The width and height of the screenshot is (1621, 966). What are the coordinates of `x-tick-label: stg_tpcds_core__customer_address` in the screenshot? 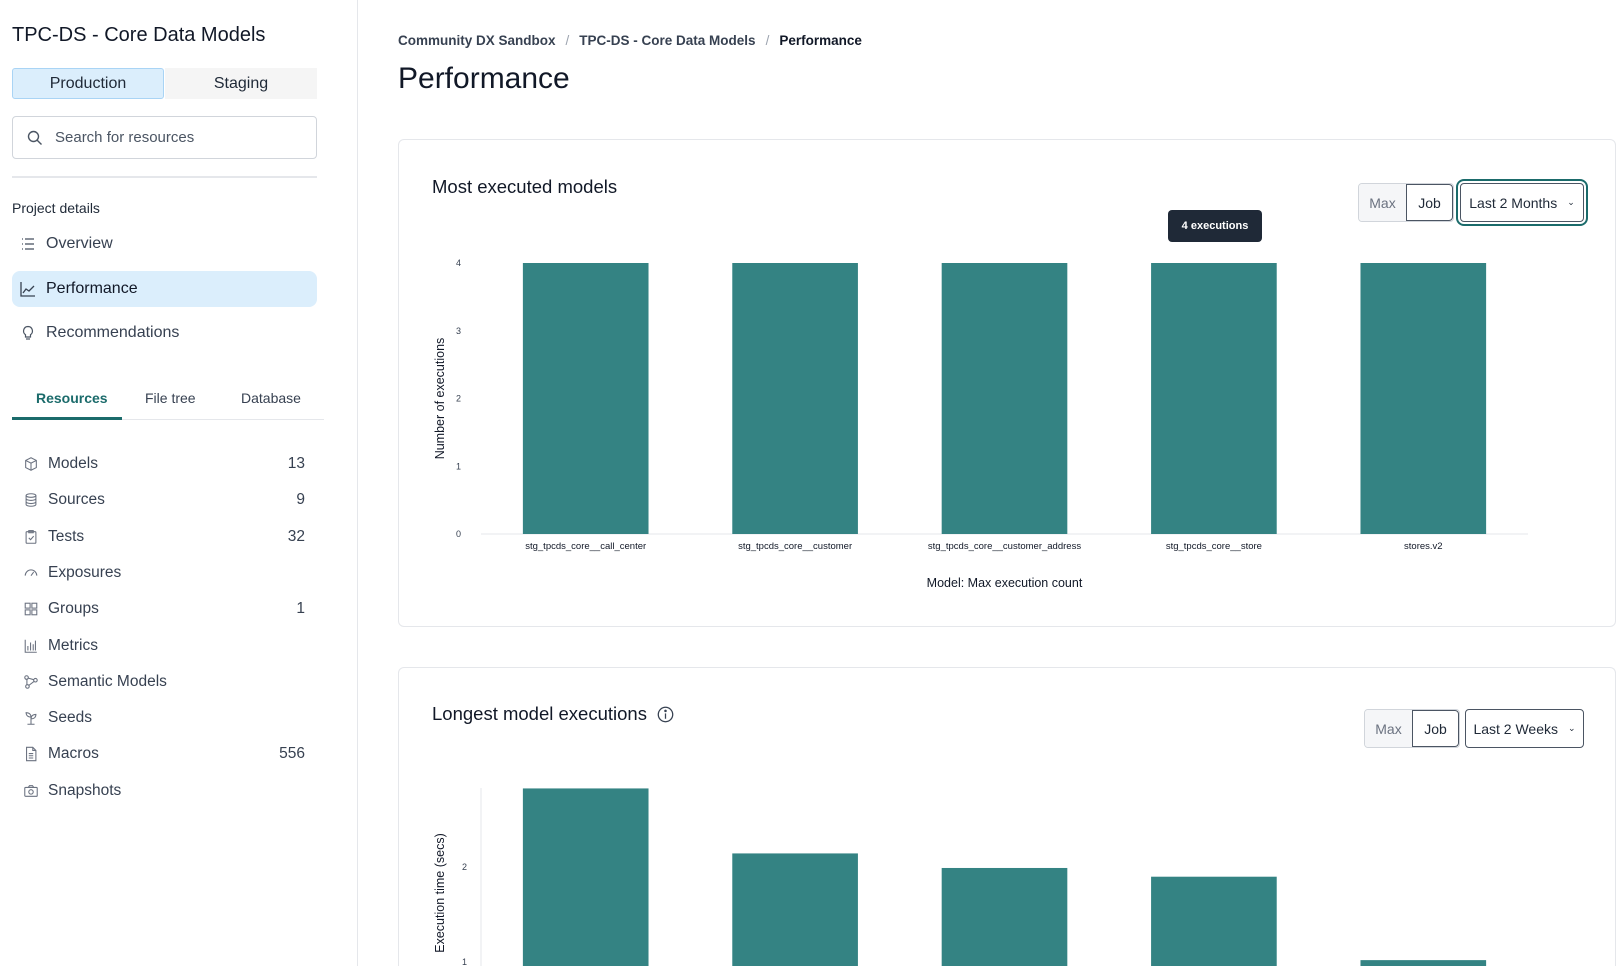 It's located at (1004, 546).